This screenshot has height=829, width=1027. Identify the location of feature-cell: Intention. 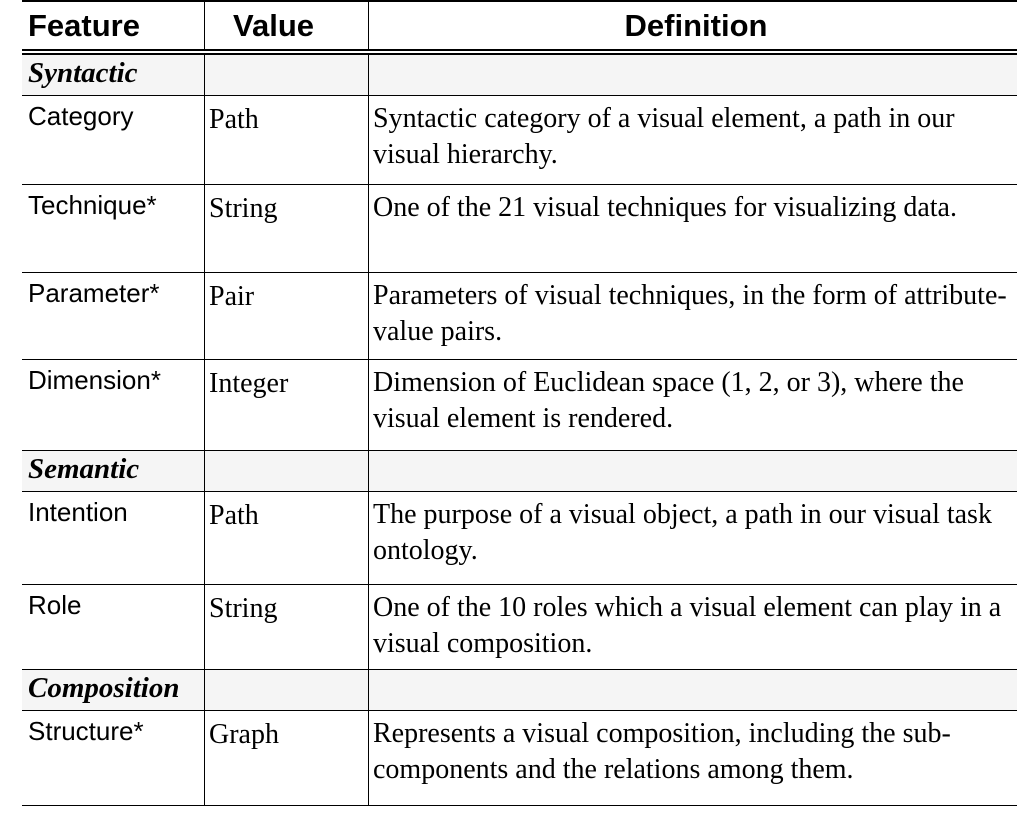
(78, 512).